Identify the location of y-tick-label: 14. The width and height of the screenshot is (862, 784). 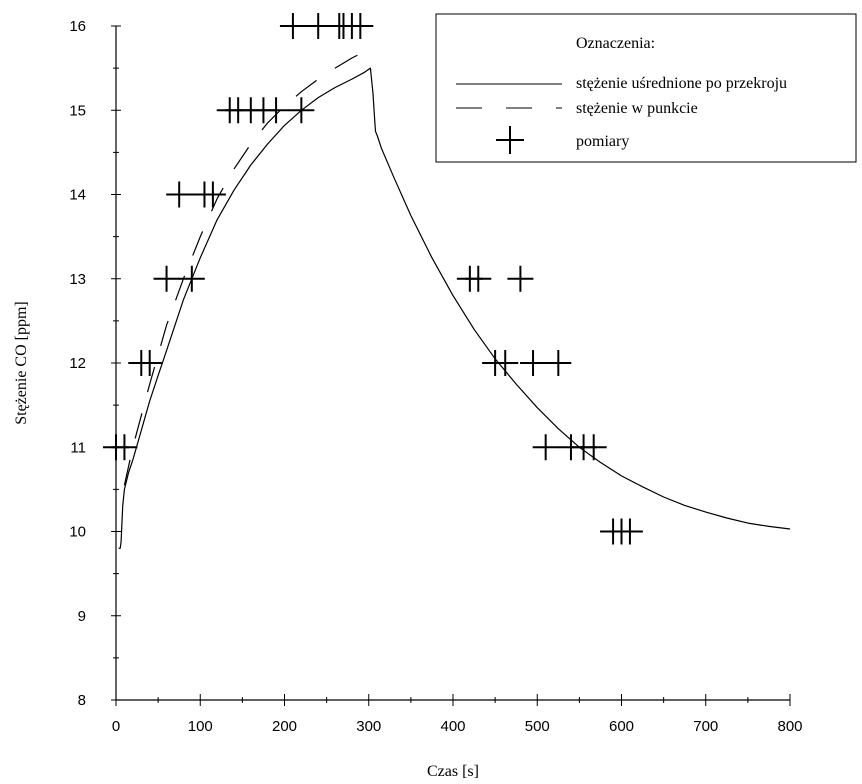
(77, 195).